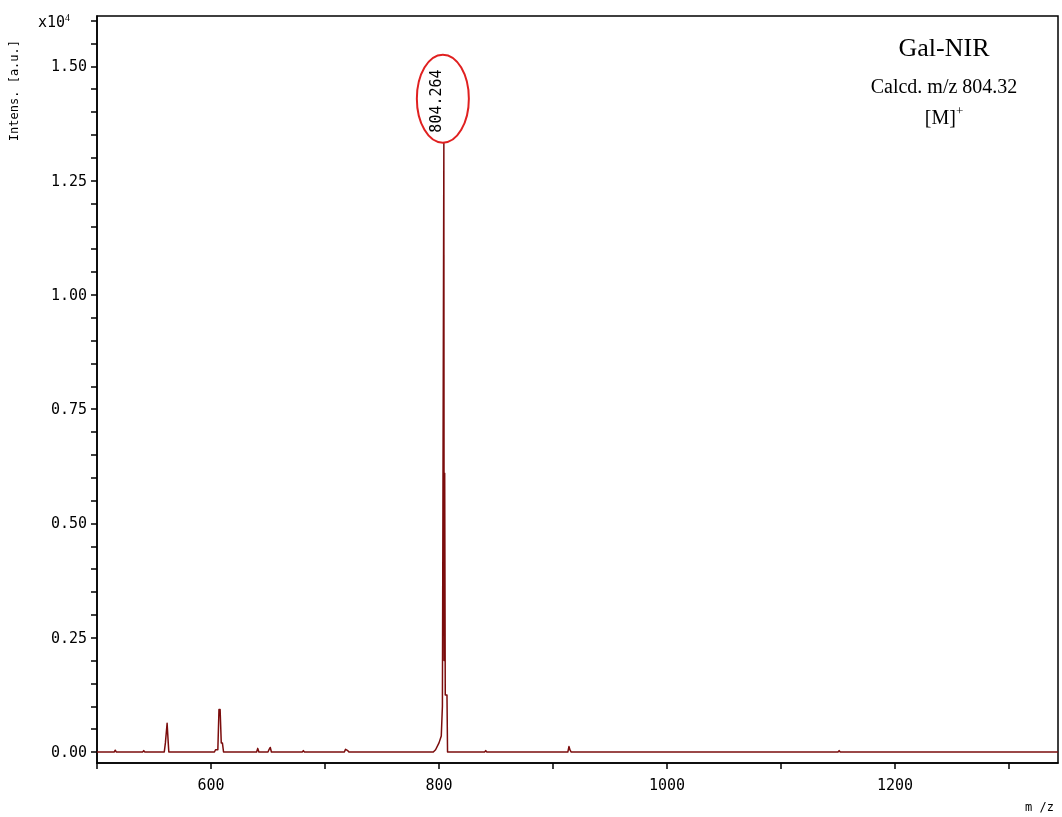 This screenshot has width=1062, height=817. I want to click on x-tick-label: 600, so click(211, 784).